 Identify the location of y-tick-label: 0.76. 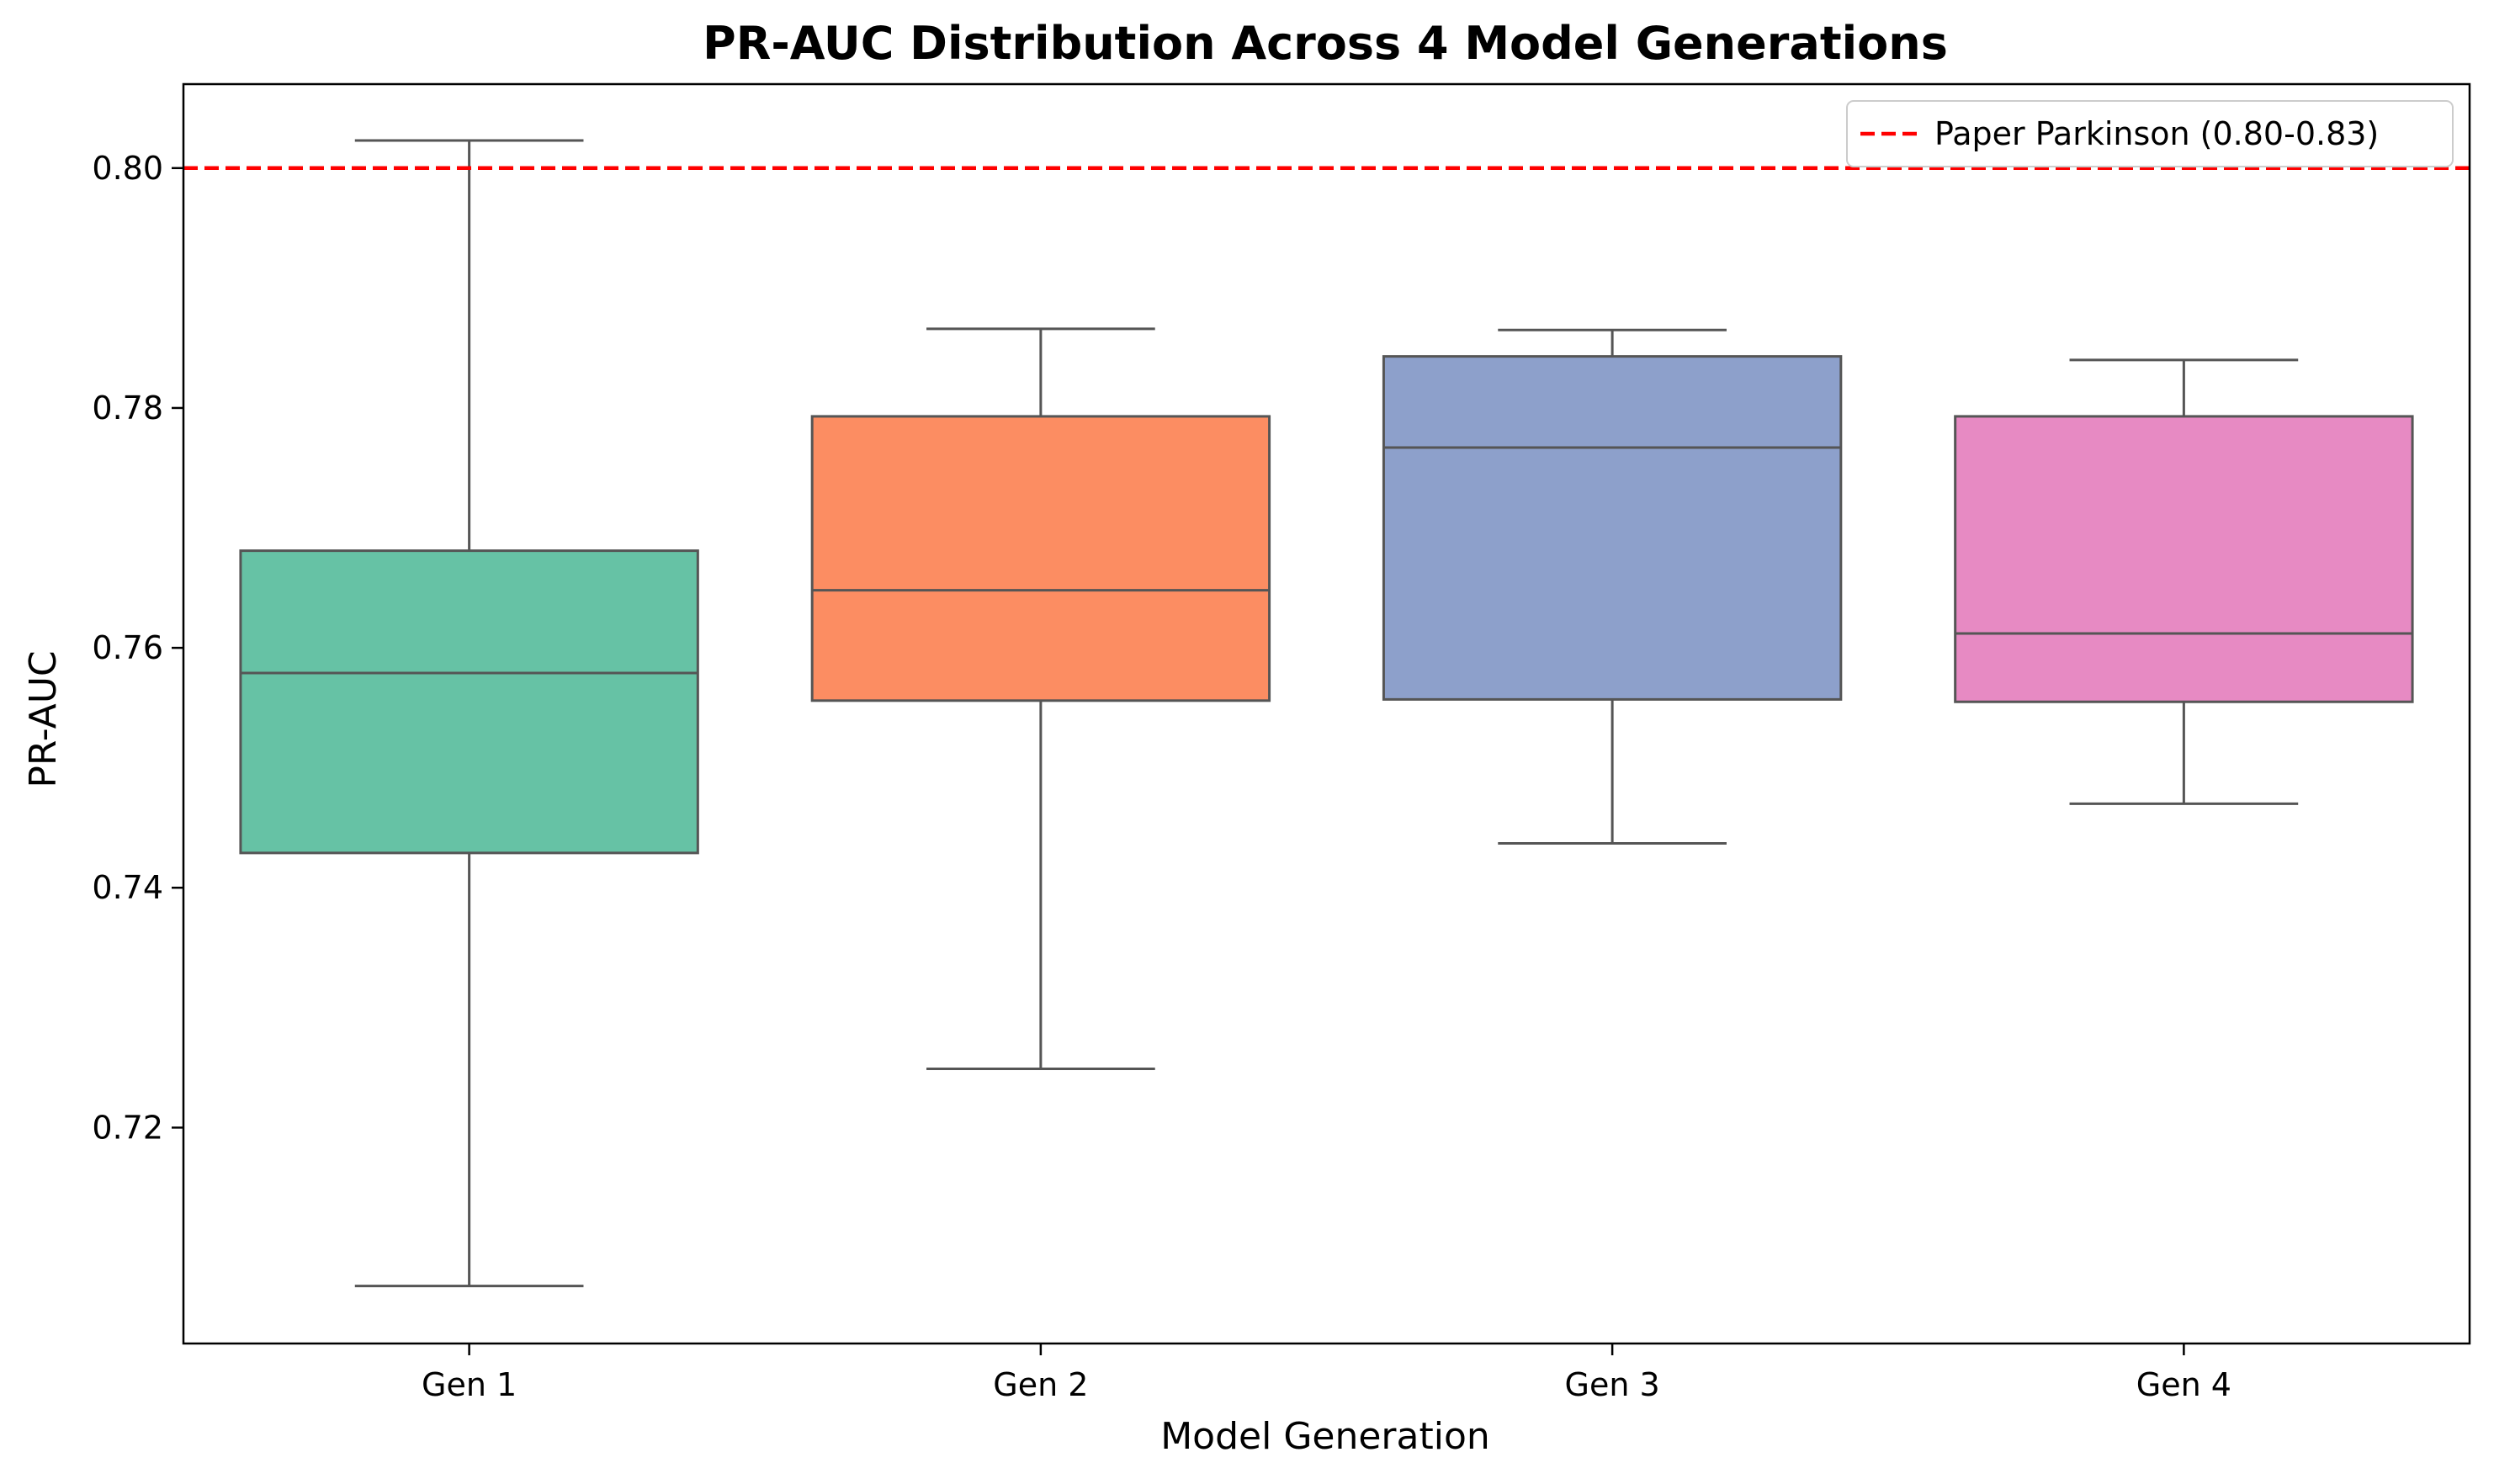
(128, 647).